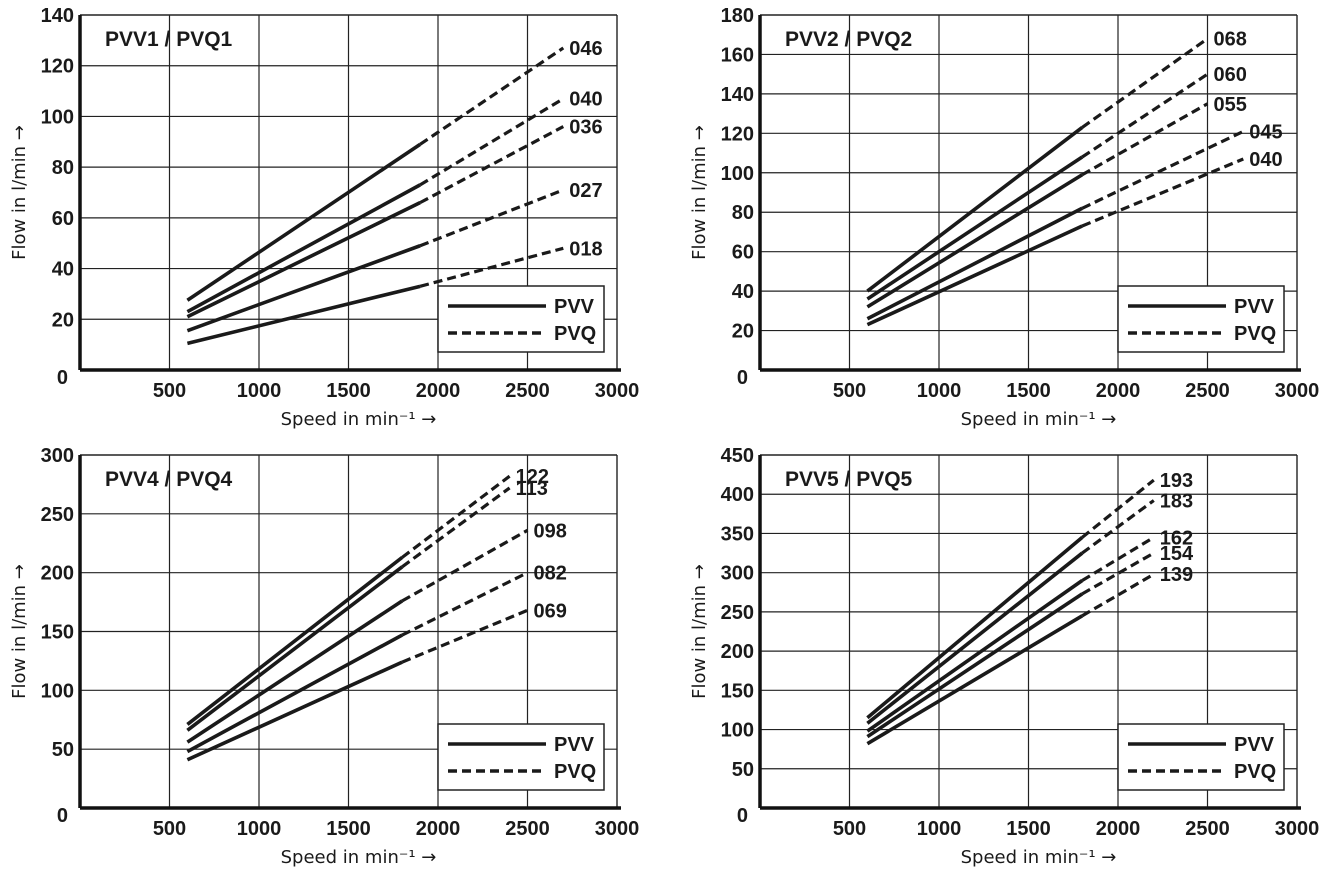 Image resolution: width=1335 pixels, height=882 pixels. What do you see at coordinates (743, 770) in the screenshot?
I see `y-tick-label: 50` at bounding box center [743, 770].